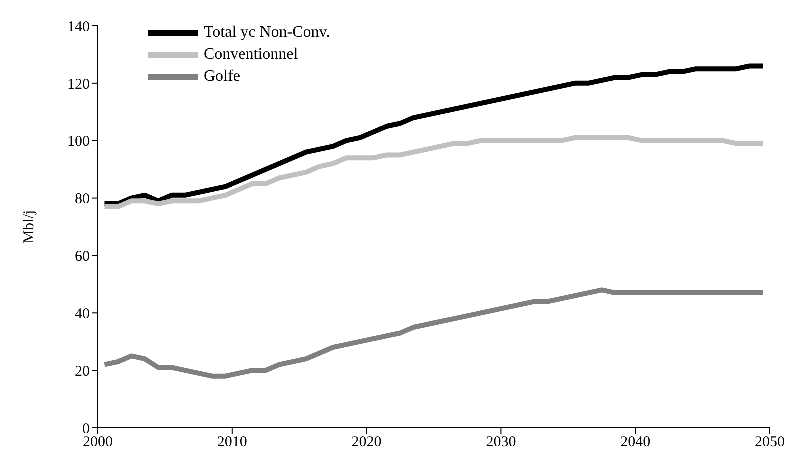 This screenshot has width=796, height=466. I want to click on y-tick-label: 0, so click(86, 429).